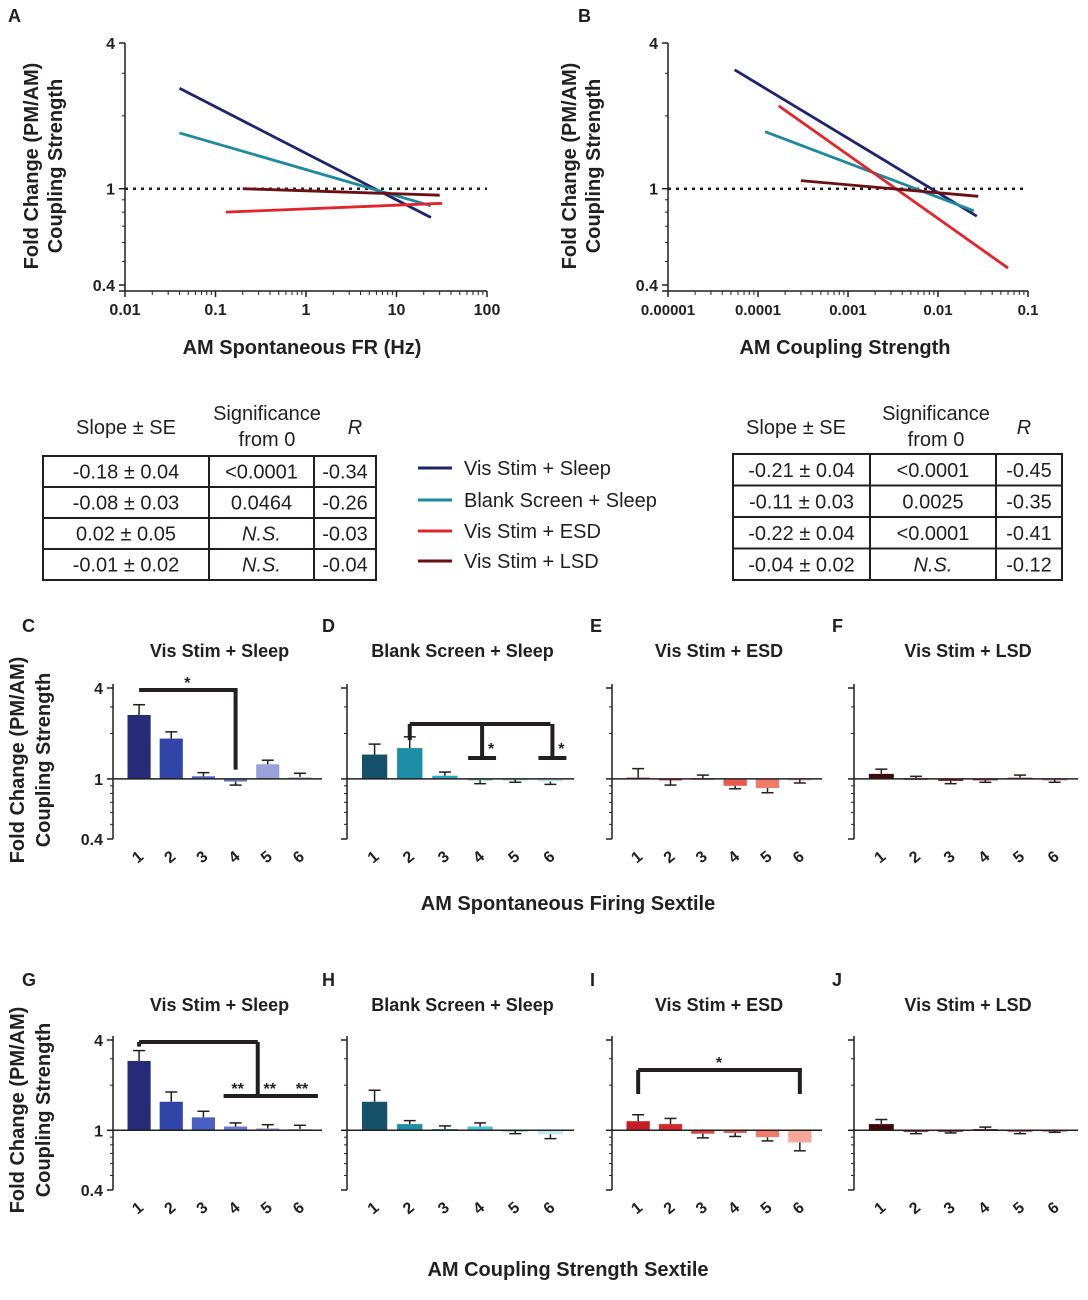  What do you see at coordinates (31, 1110) in the screenshot?
I see `y-axis-label-g: Fold Change (PM/AM) Coupling Strength` at bounding box center [31, 1110].